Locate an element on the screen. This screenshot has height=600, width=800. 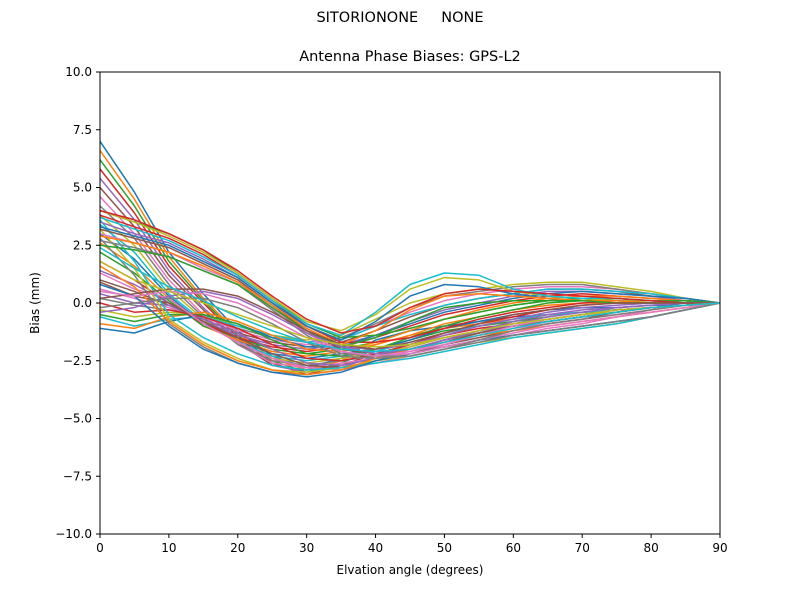
x-tick-label: 80 is located at coordinates (650, 548).